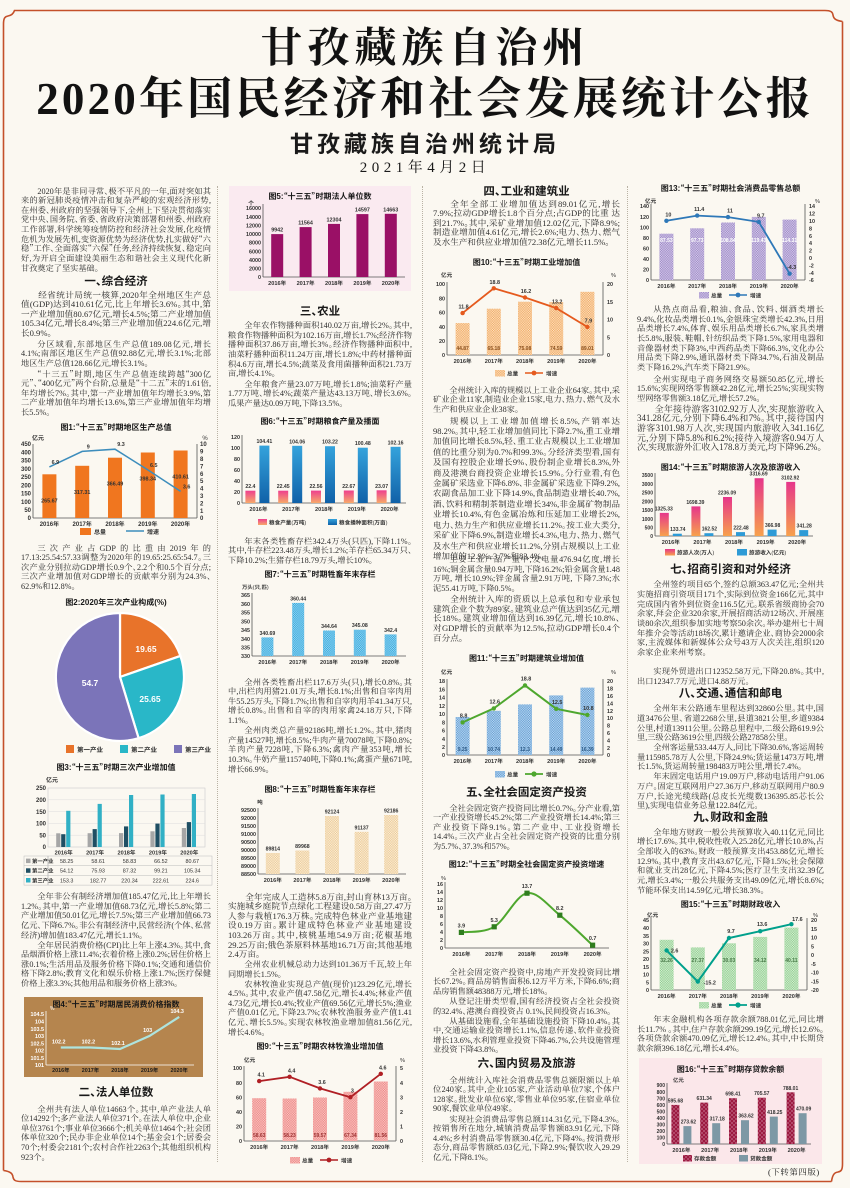  I want to click on svg-text: 365, so click(245, 595).